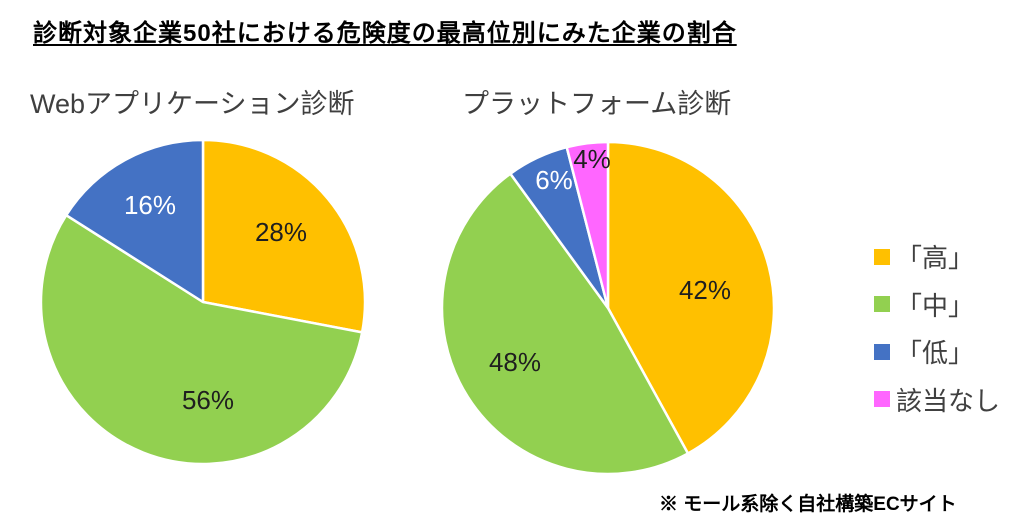 This screenshot has height=528, width=1024. What do you see at coordinates (515, 362) in the screenshot?
I see `pie-data-label: 48%` at bounding box center [515, 362].